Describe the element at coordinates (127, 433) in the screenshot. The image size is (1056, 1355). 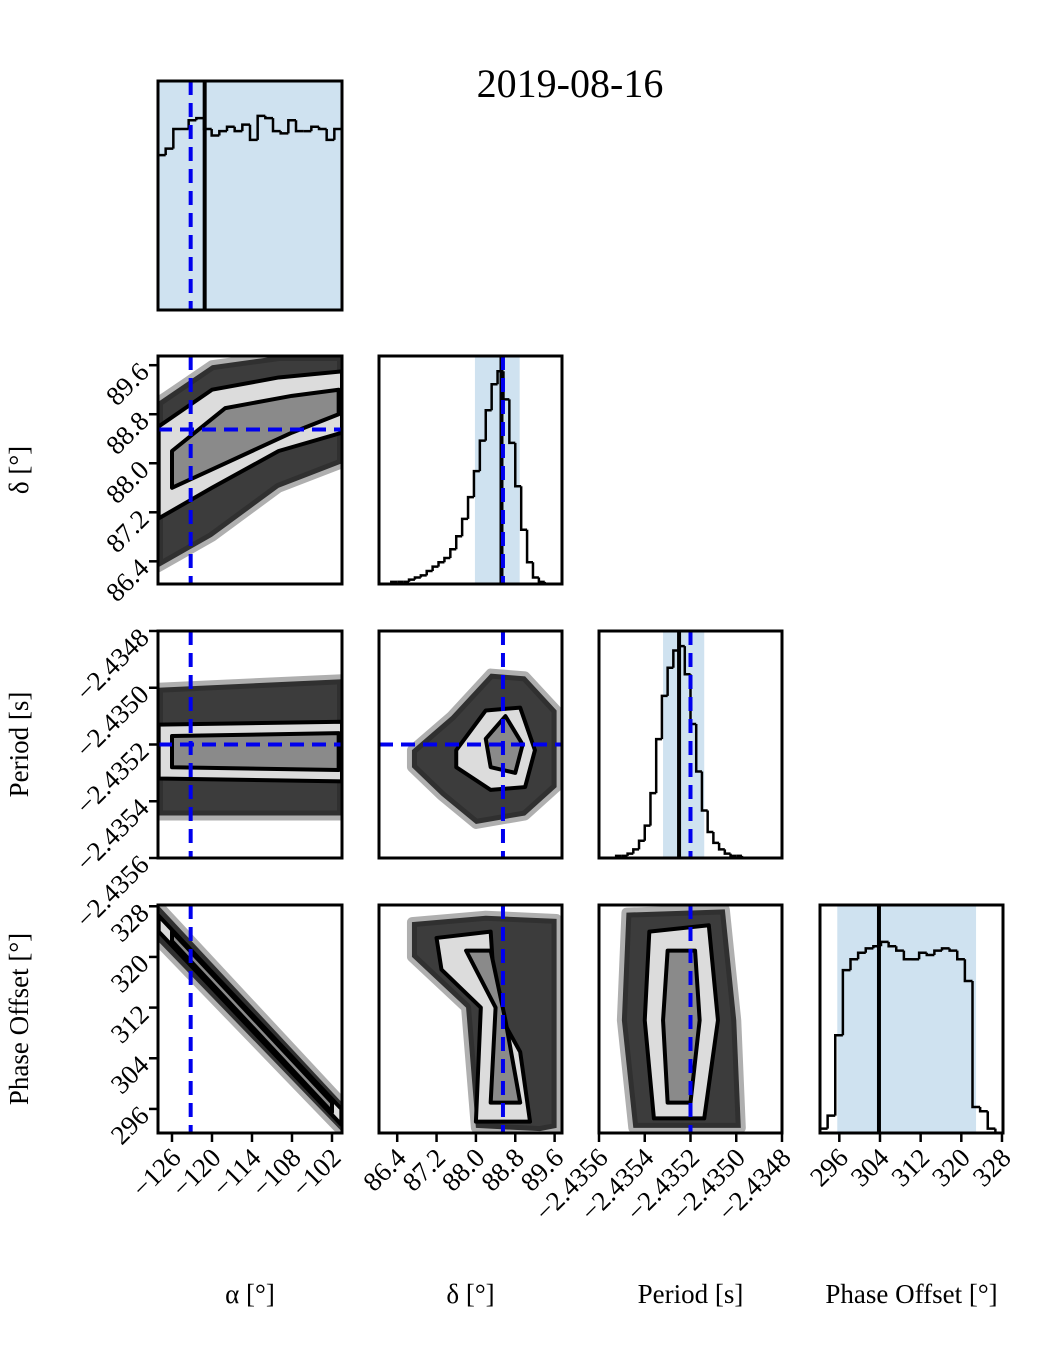
I see `y-tick-label: 88.8` at that location.